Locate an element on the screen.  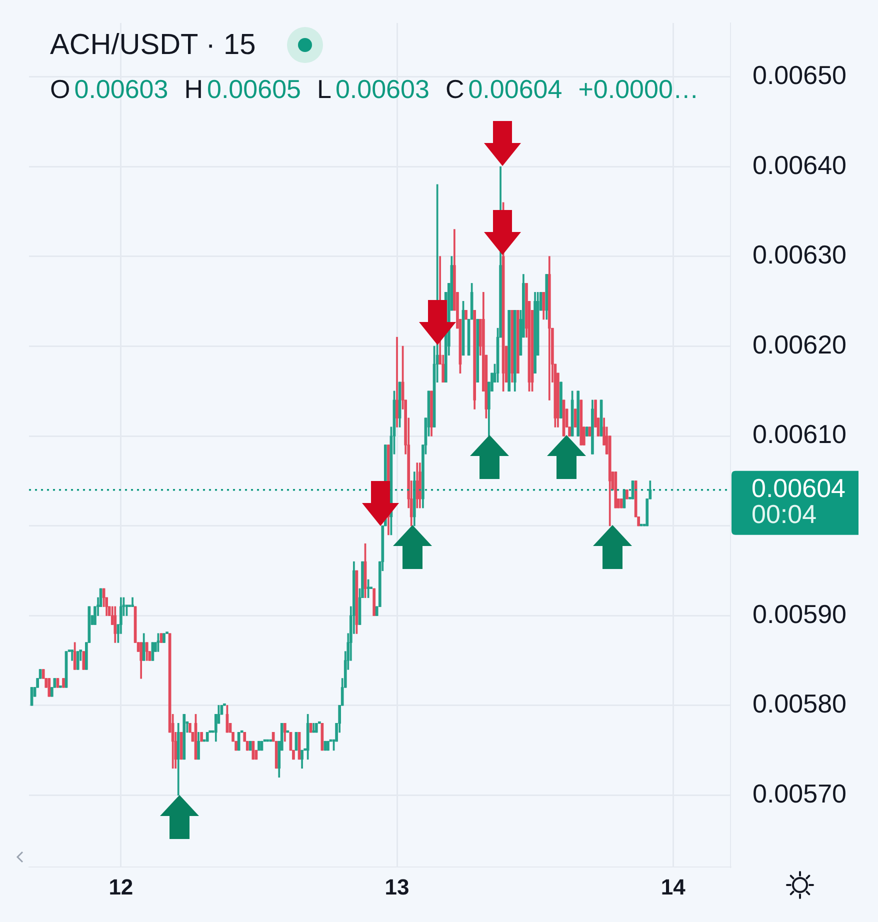
y-tick-label: 0.00620 is located at coordinates (799, 344).